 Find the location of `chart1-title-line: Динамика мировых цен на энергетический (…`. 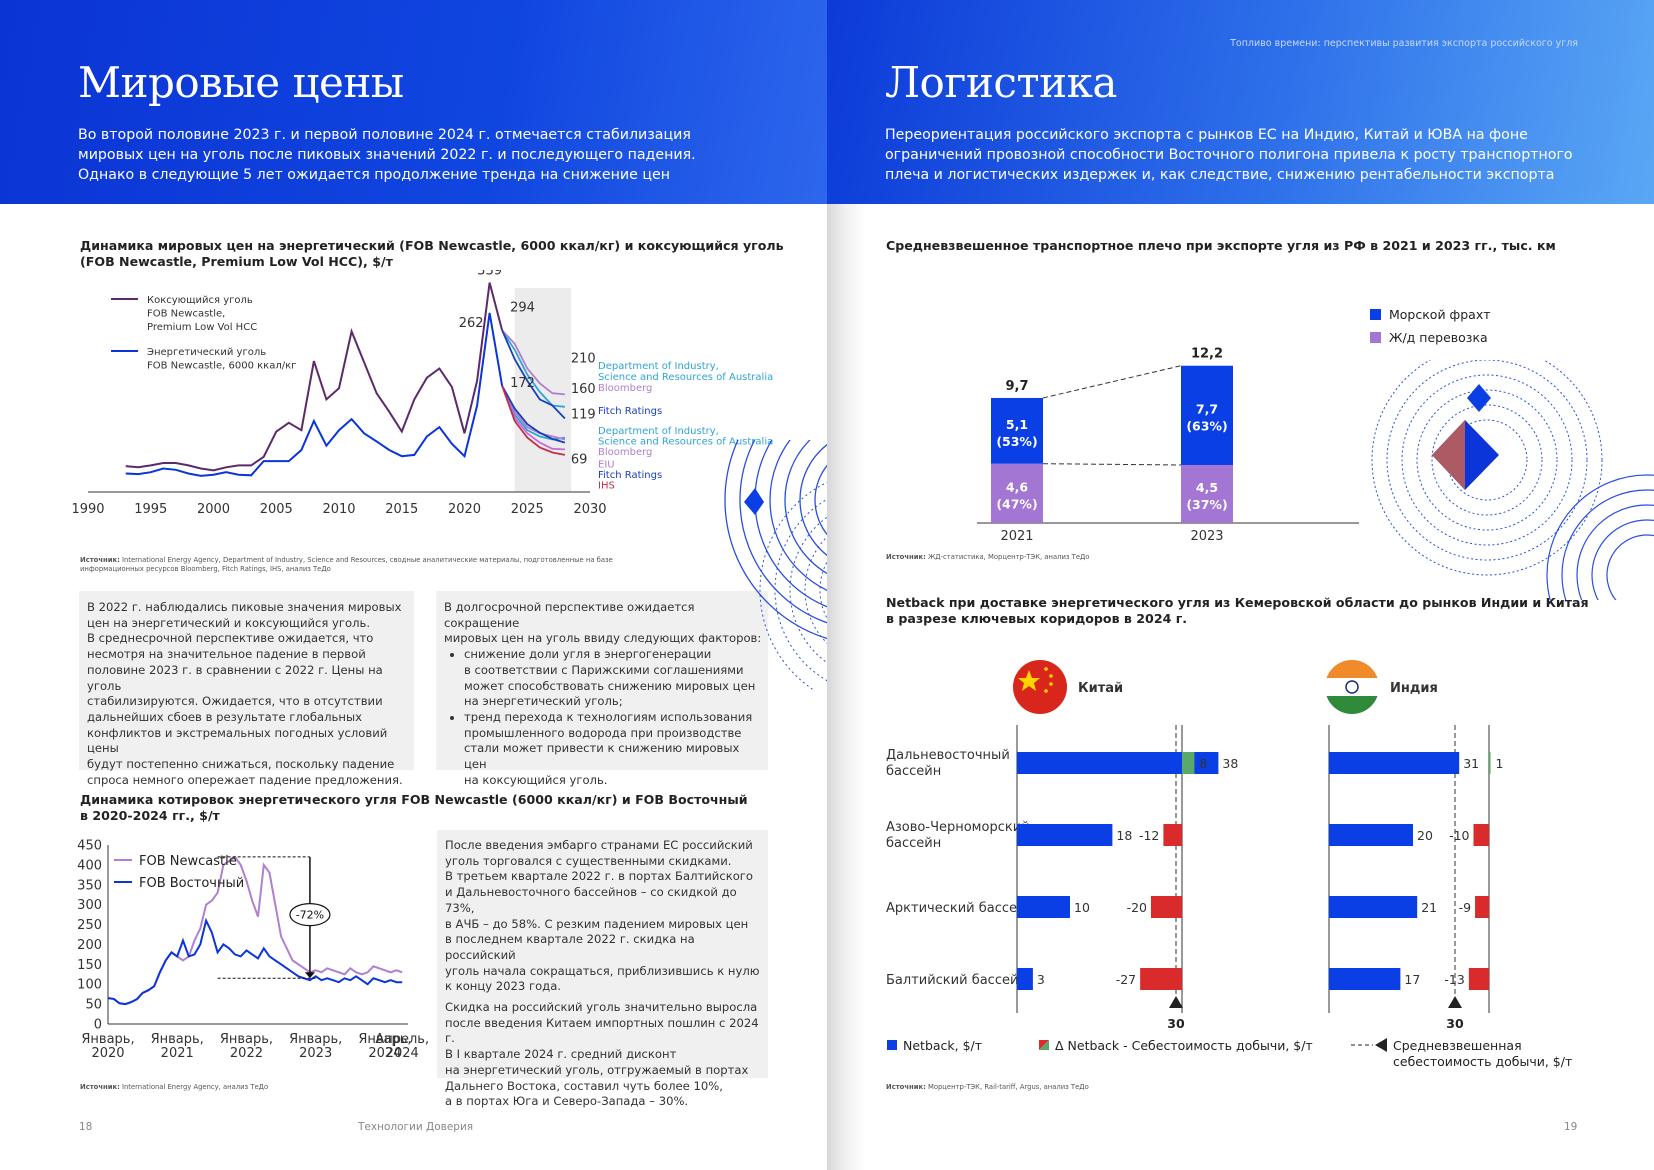

chart1-title-line: Динамика мировых цен на энергетический (… is located at coordinates (432, 245).